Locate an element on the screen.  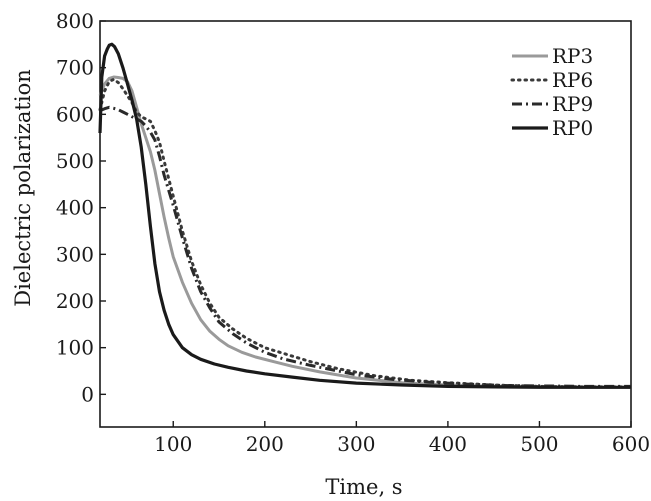
x-tick-label: 400 is located at coordinates (448, 444).